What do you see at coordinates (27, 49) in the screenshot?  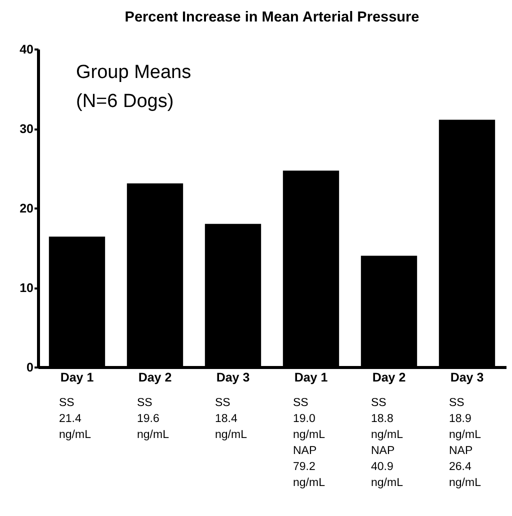 I see `y-tick-label: 40` at bounding box center [27, 49].